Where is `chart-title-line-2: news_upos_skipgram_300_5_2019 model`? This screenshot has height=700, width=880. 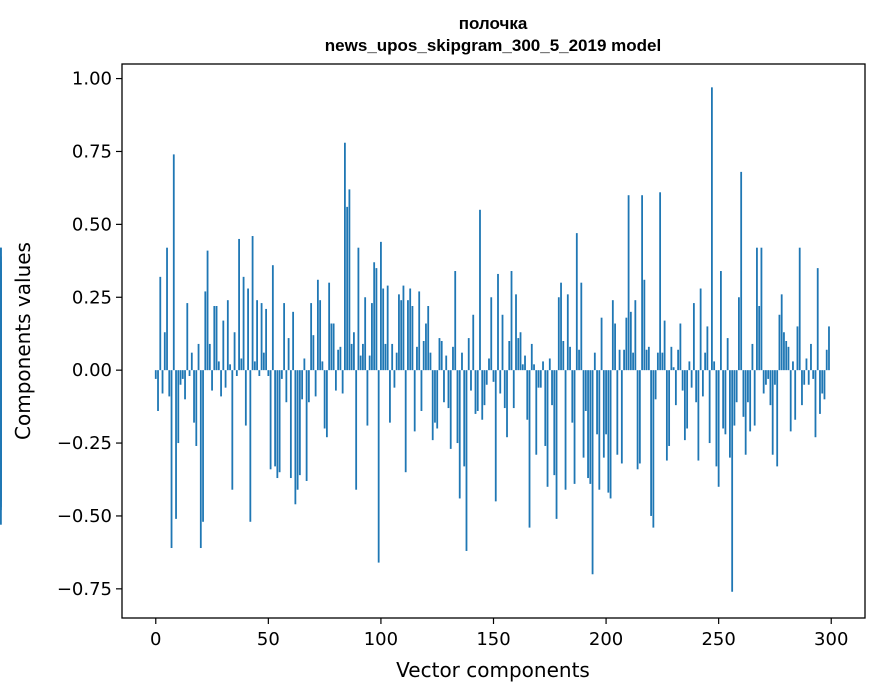 chart-title-line-2: news_upos_skipgram_300_5_2019 model is located at coordinates (493, 45).